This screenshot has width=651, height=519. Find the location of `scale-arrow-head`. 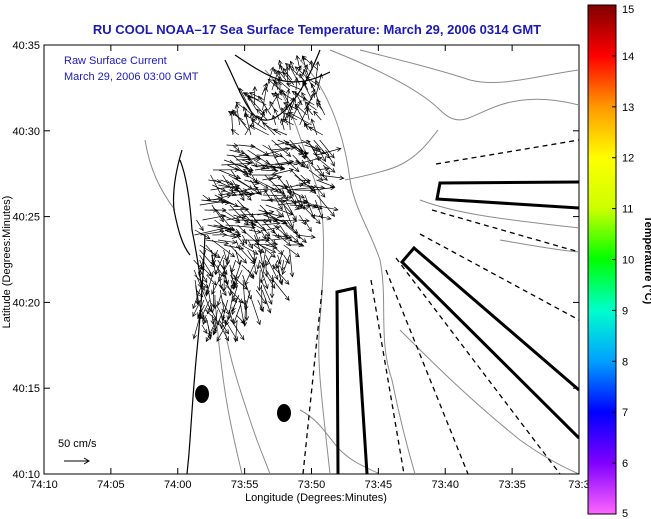

scale-arrow-head is located at coordinates (86, 461).